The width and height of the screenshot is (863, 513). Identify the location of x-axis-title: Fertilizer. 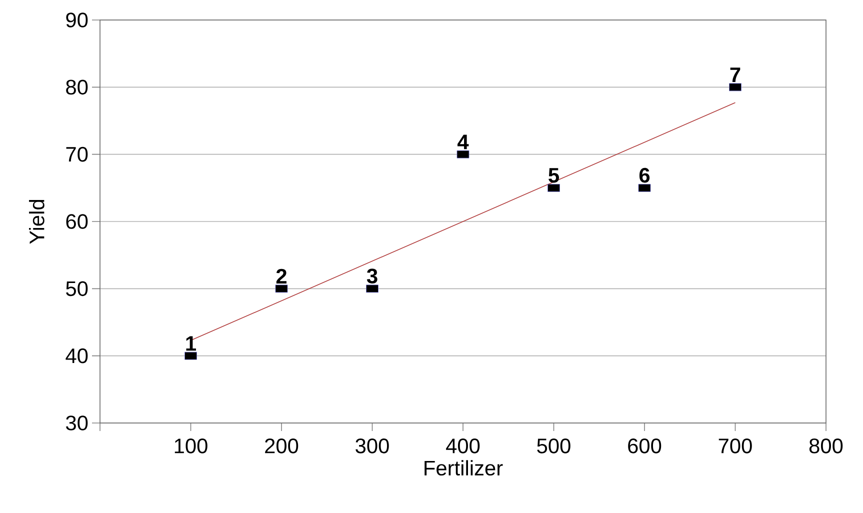
(463, 468).